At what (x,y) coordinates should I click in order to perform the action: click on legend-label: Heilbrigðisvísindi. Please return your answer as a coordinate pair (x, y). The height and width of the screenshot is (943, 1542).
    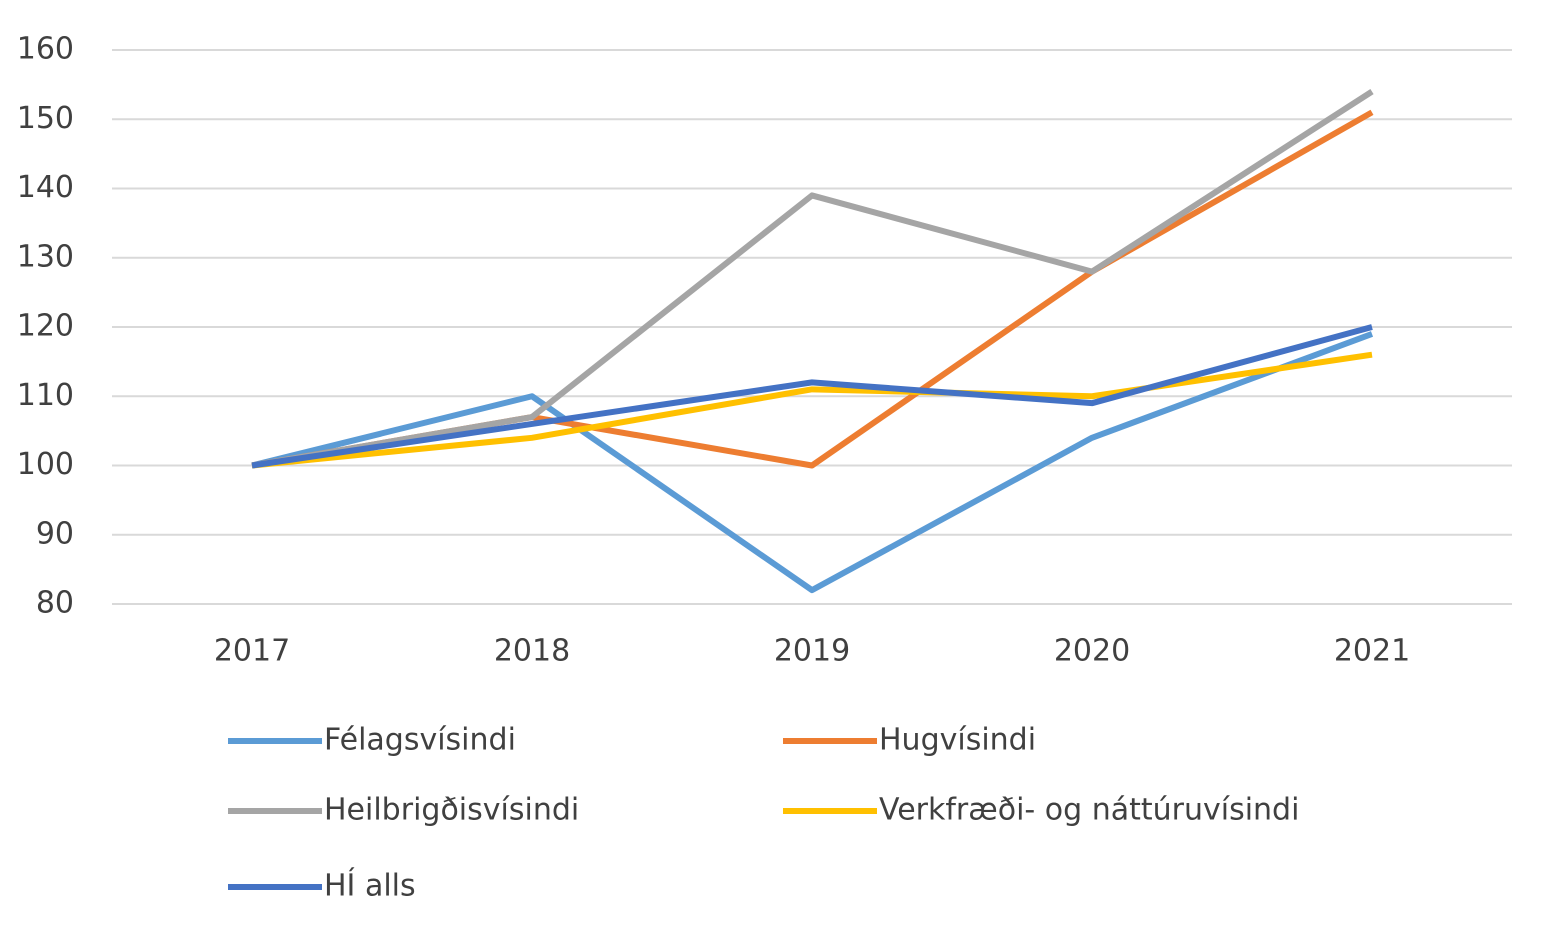
    Looking at the image, I should click on (451, 810).